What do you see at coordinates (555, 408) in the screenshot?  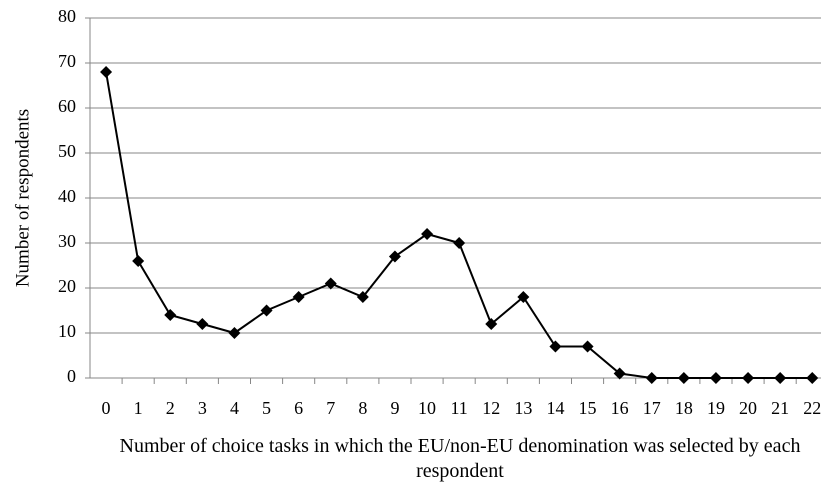 I see `x-tick-label: 14` at bounding box center [555, 408].